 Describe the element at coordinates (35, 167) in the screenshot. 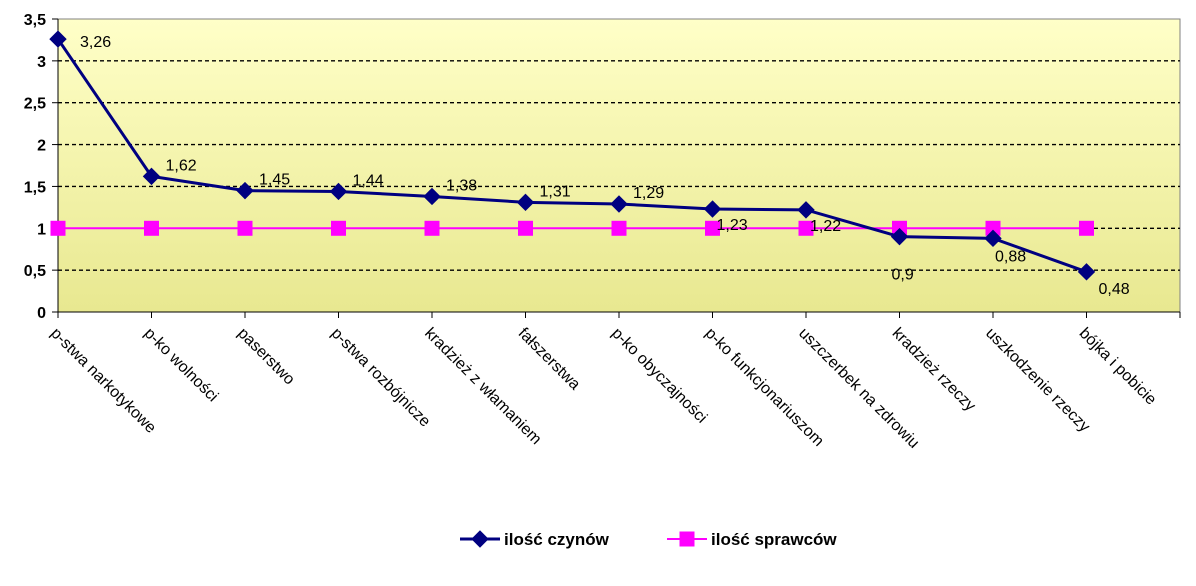

I see `y-tick-labels: 0 0,5 1 1,5 2 2,5 3 3,5` at that location.